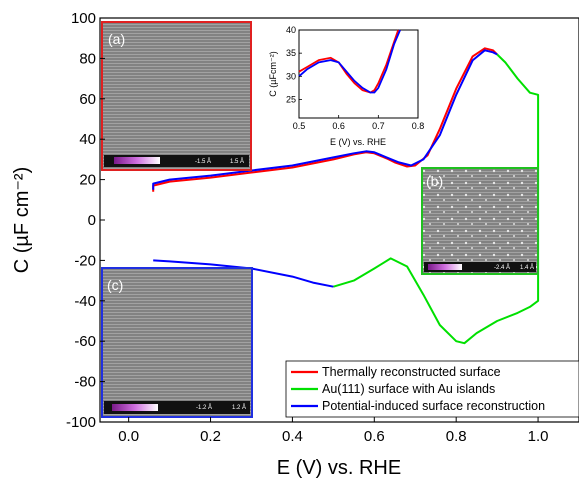 This screenshot has height=481, width=579. What do you see at coordinates (273, 73) in the screenshot?
I see `inset-y-title: C (µFcm⁻²)` at bounding box center [273, 73].